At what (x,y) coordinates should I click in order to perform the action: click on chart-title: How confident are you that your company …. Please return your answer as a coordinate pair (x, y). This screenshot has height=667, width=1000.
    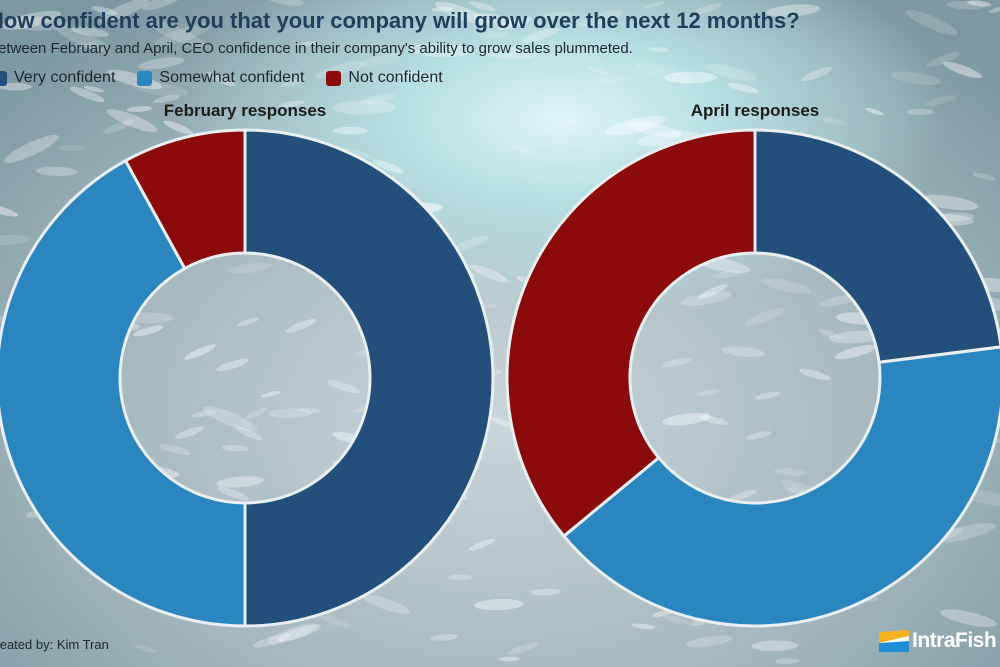
    Looking at the image, I should click on (400, 20).